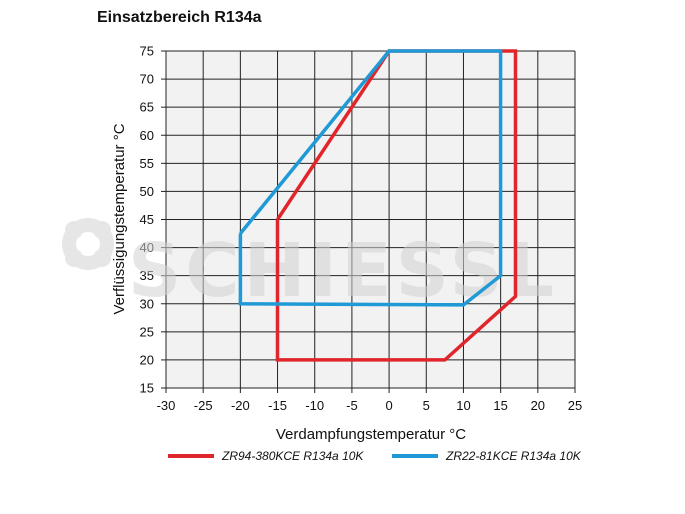 Image resolution: width=685 pixels, height=514 pixels. I want to click on x-tick-label: 15, so click(500, 405).